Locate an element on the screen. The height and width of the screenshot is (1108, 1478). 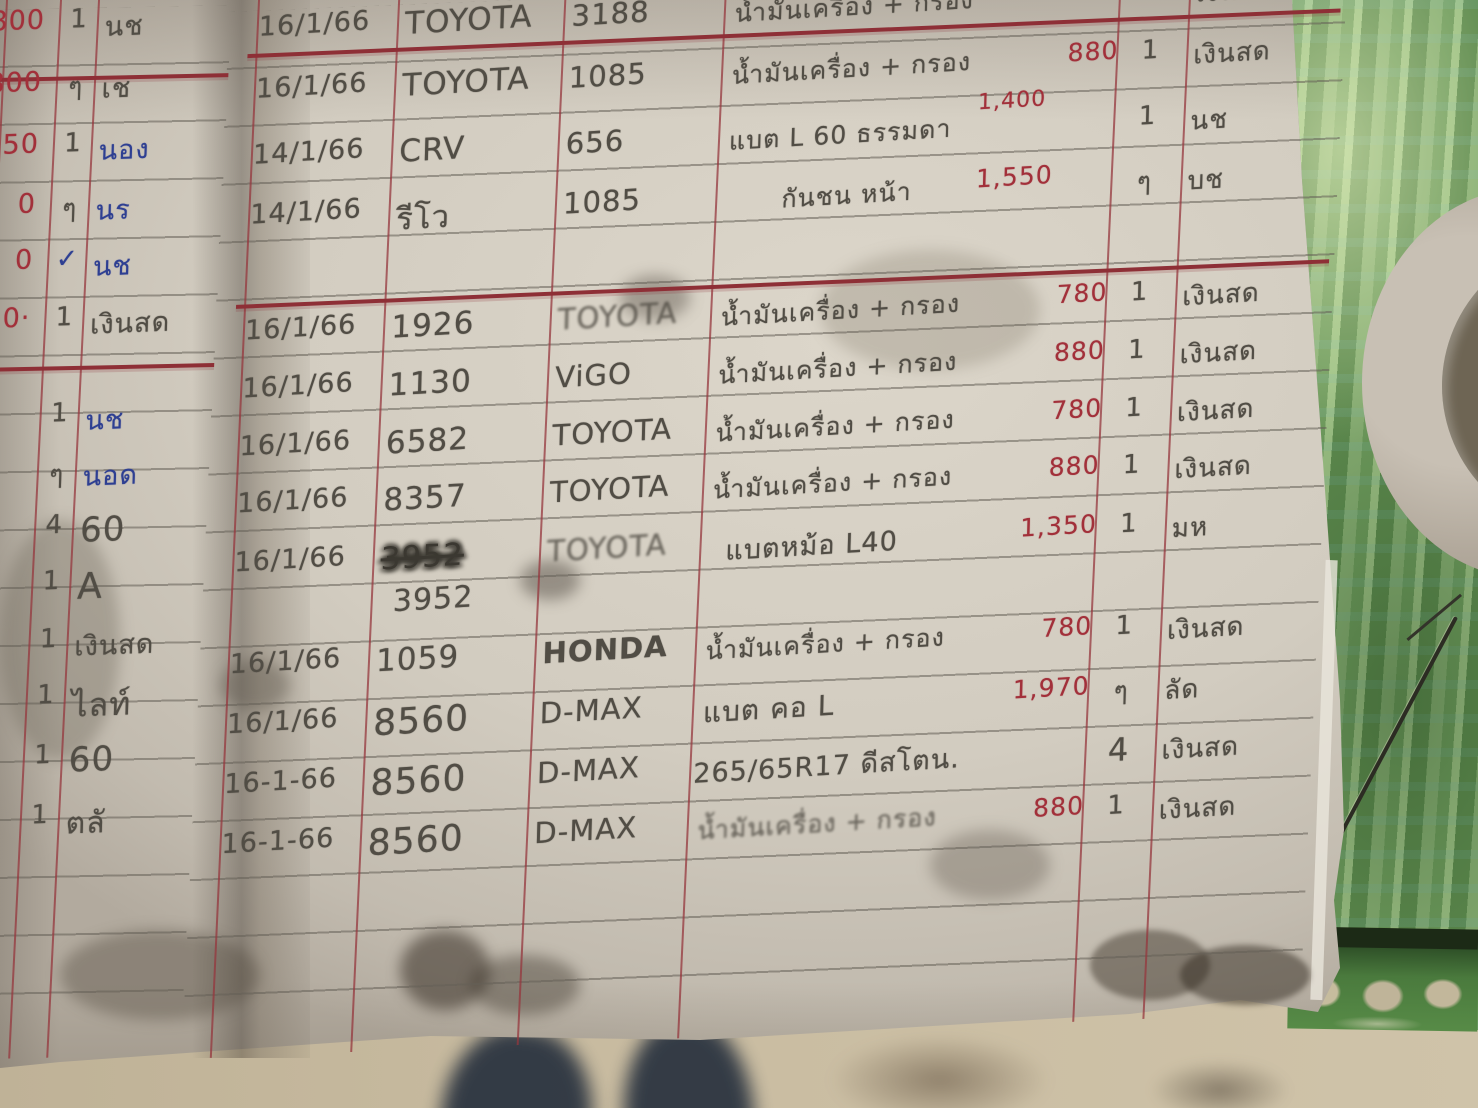
ledger-row: 1 60 is located at coordinates (74, 759).